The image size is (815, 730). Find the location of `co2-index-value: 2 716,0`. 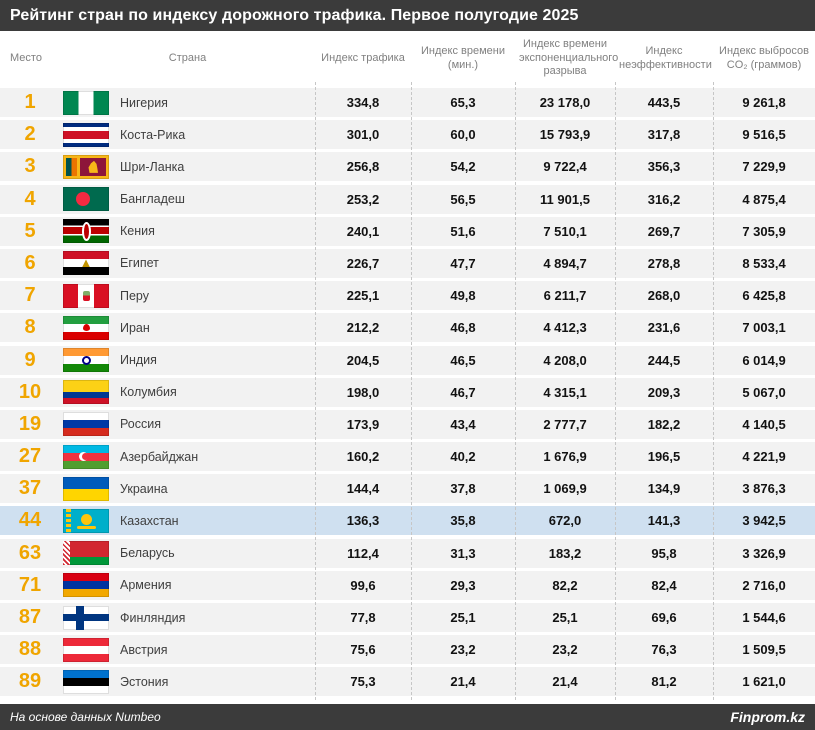

co2-index-value: 2 716,0 is located at coordinates (764, 585).